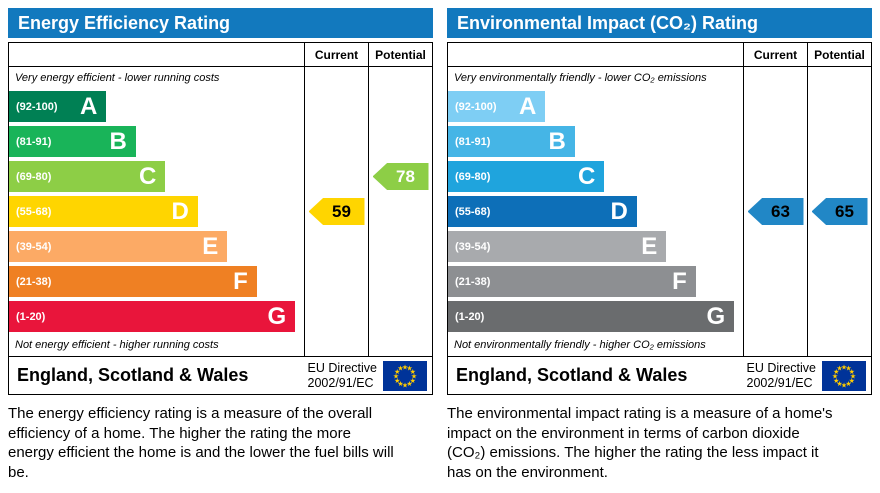  I want to click on column-header-spacer, so click(595, 54).